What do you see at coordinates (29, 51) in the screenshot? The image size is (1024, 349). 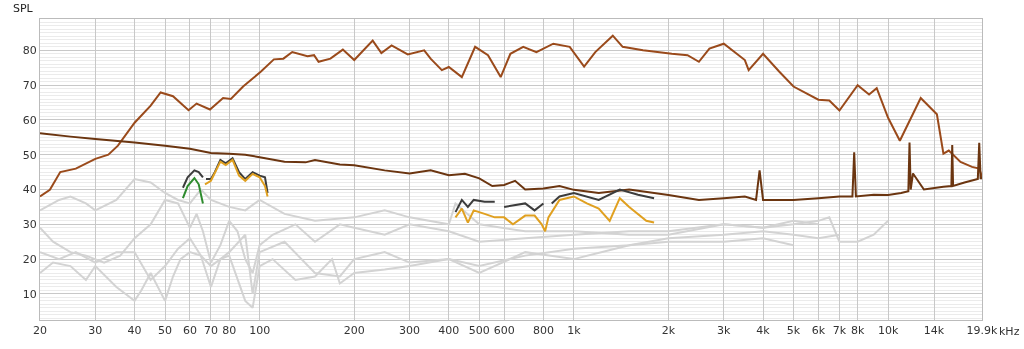 I see `y-tick-label: 80` at bounding box center [29, 51].